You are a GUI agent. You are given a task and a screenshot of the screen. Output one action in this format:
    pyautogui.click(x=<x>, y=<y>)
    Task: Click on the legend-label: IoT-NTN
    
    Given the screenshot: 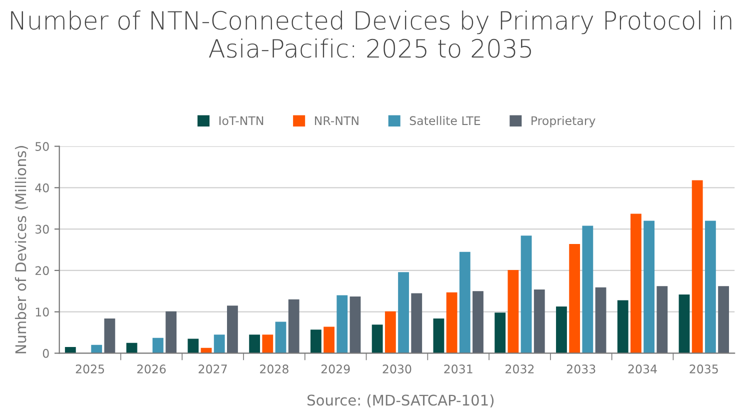 What is the action you would take?
    pyautogui.click(x=241, y=121)
    